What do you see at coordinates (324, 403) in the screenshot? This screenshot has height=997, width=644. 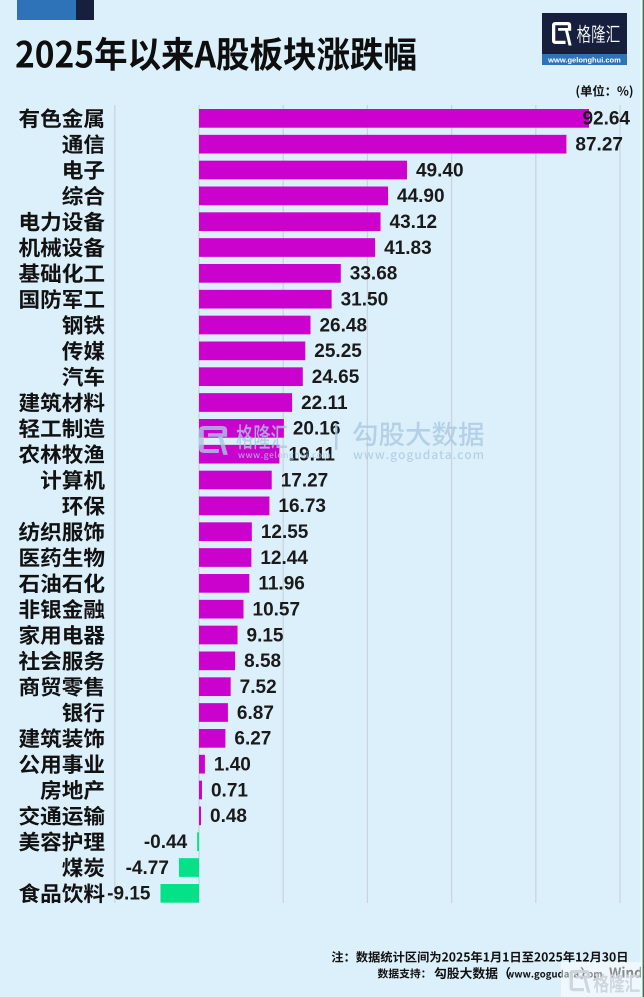 I see `svg-text: 22.11` at bounding box center [324, 403].